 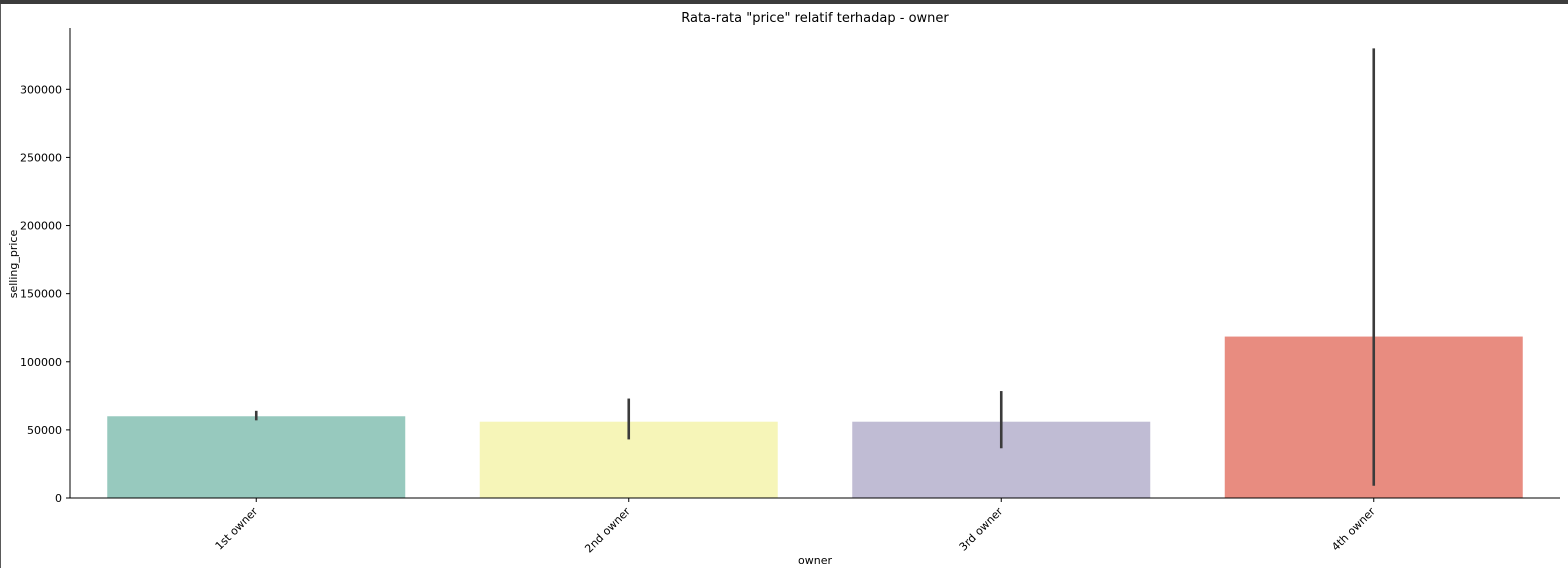 What do you see at coordinates (0, 286) in the screenshot?
I see `window-left-border` at bounding box center [0, 286].